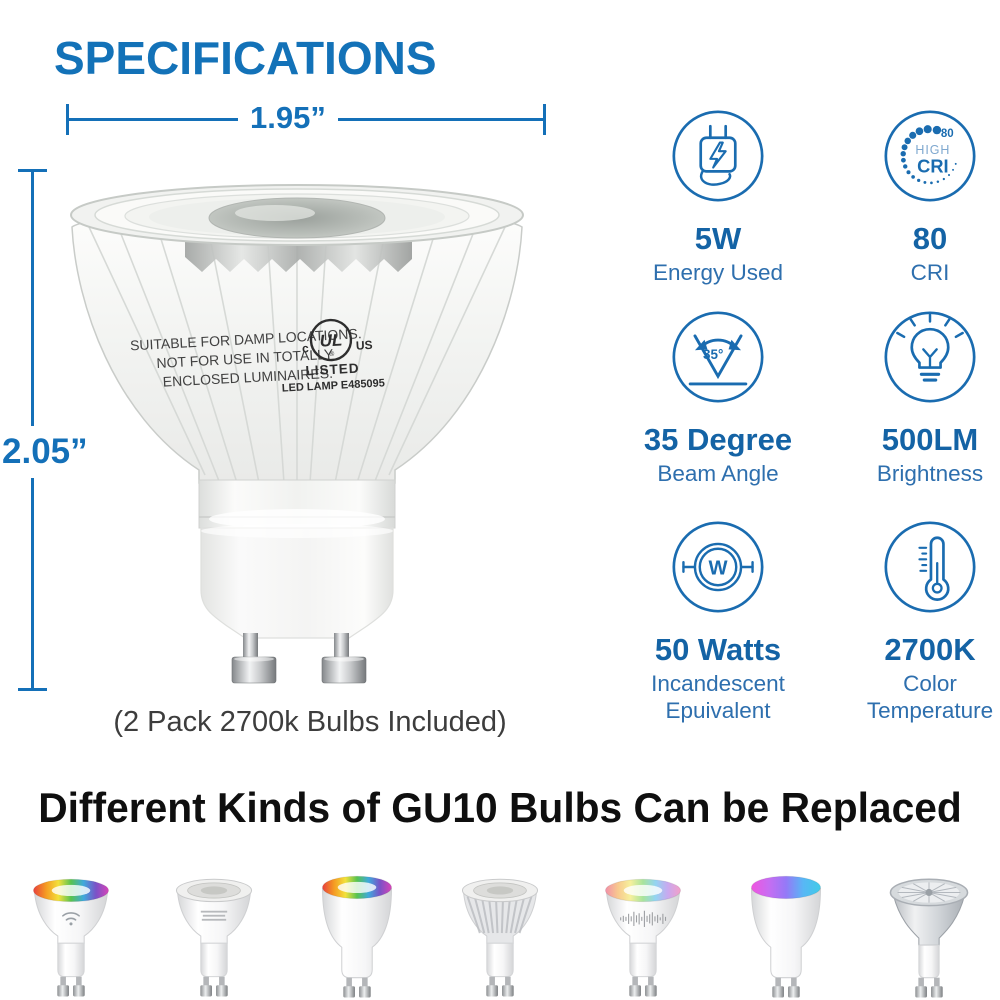  What do you see at coordinates (364, 345) in the screenshot?
I see `svg-text: US` at bounding box center [364, 345].